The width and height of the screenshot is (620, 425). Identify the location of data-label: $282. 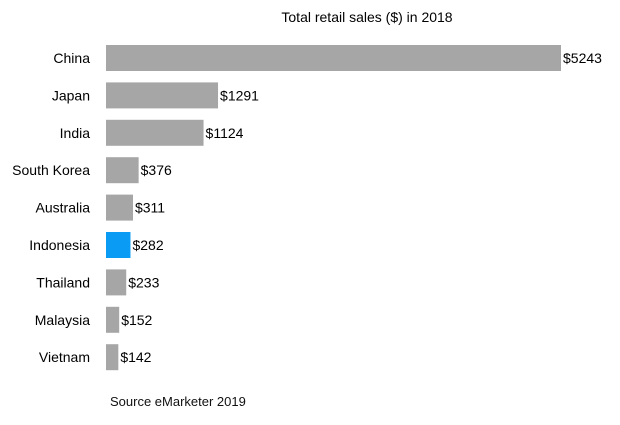
(147, 245).